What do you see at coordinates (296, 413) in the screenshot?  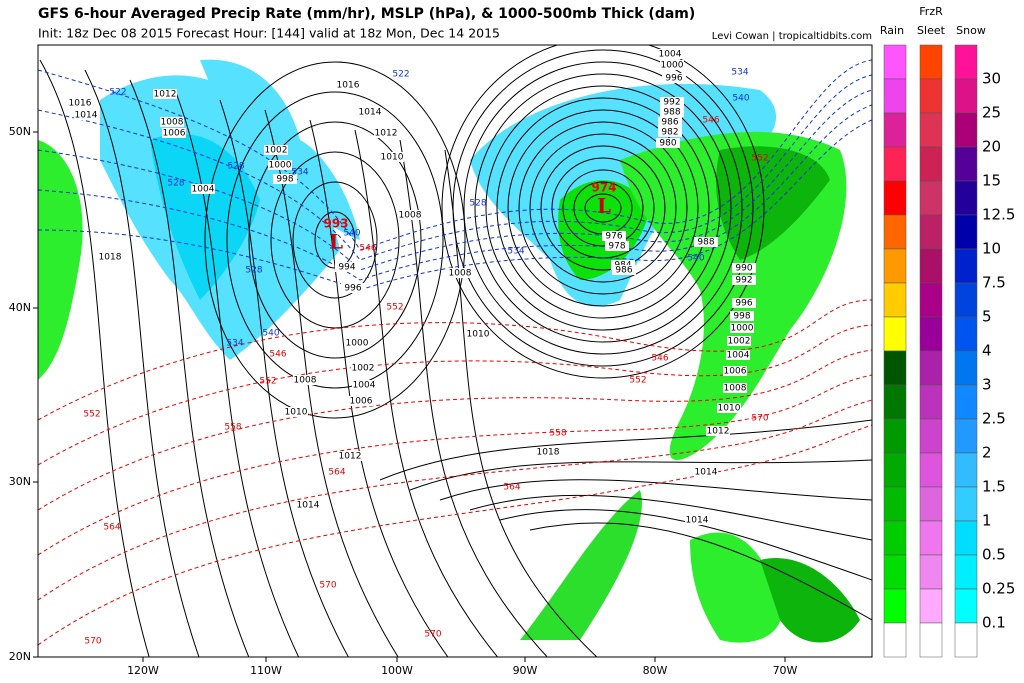 I see `isobar-label: 1010` at bounding box center [296, 413].